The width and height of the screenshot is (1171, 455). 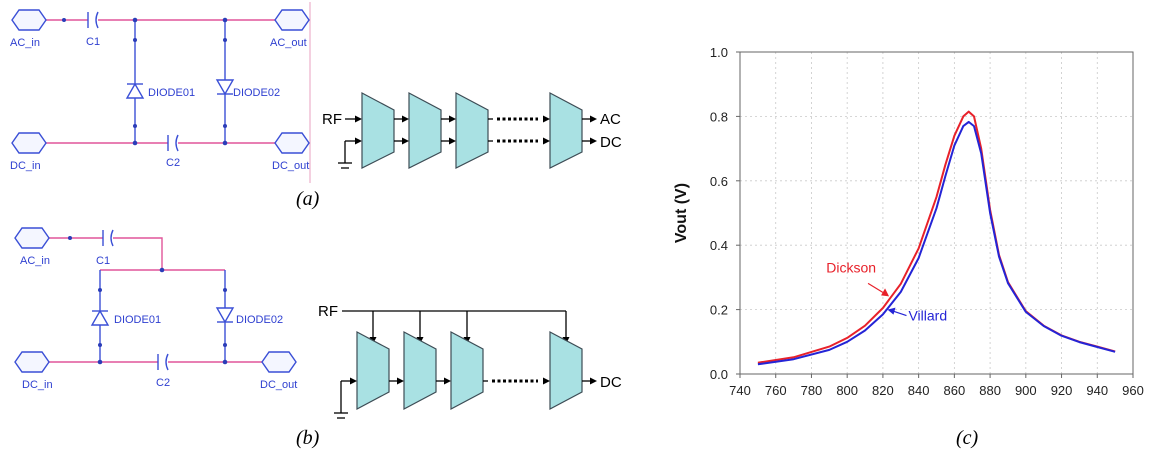 What do you see at coordinates (681, 213) in the screenshot?
I see `y-axis-label: Vout (V)` at bounding box center [681, 213].